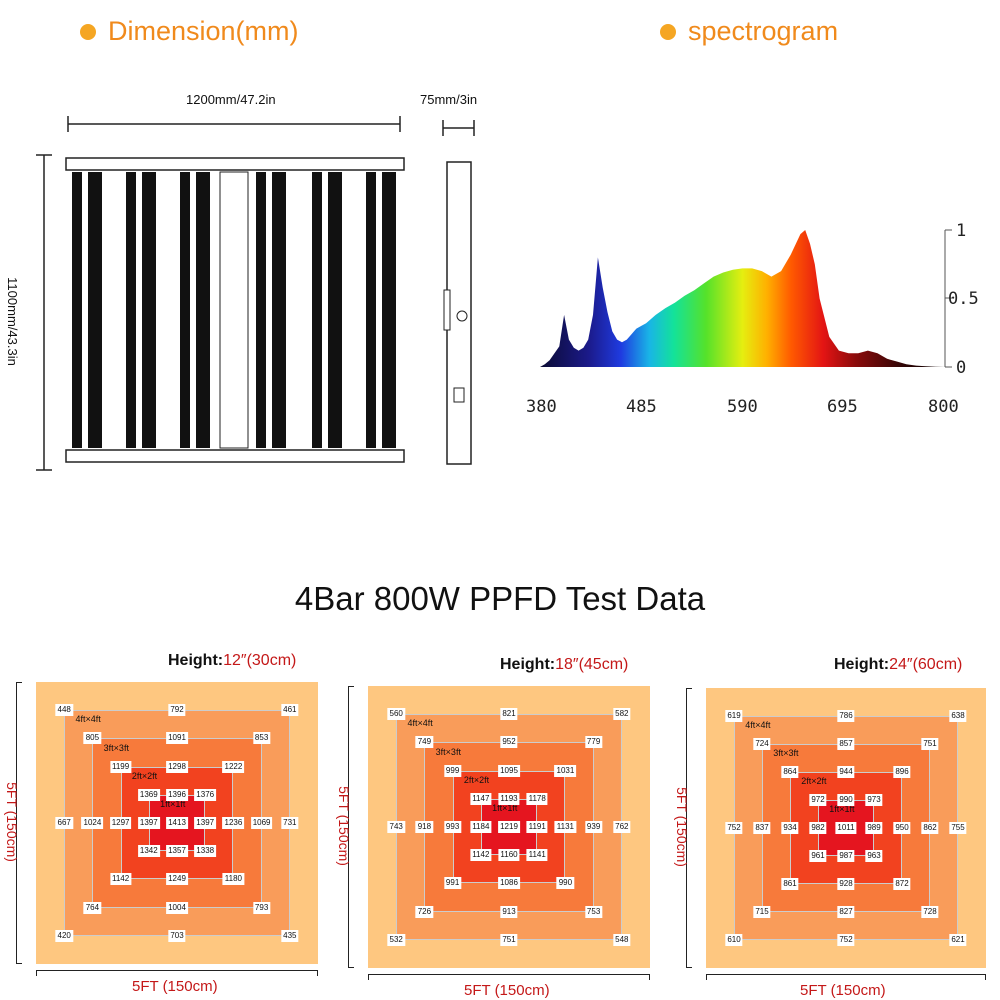 This screenshot has width=1000, height=1000. I want to click on ppfd-value: 982, so click(818, 828).